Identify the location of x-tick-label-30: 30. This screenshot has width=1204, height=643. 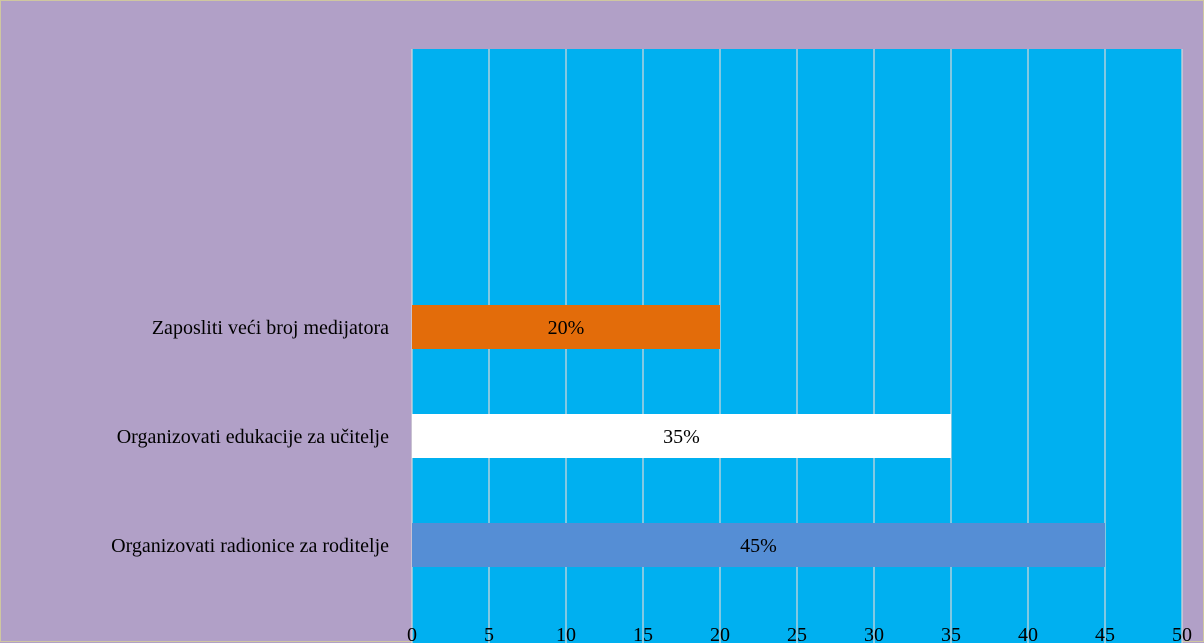
(874, 633).